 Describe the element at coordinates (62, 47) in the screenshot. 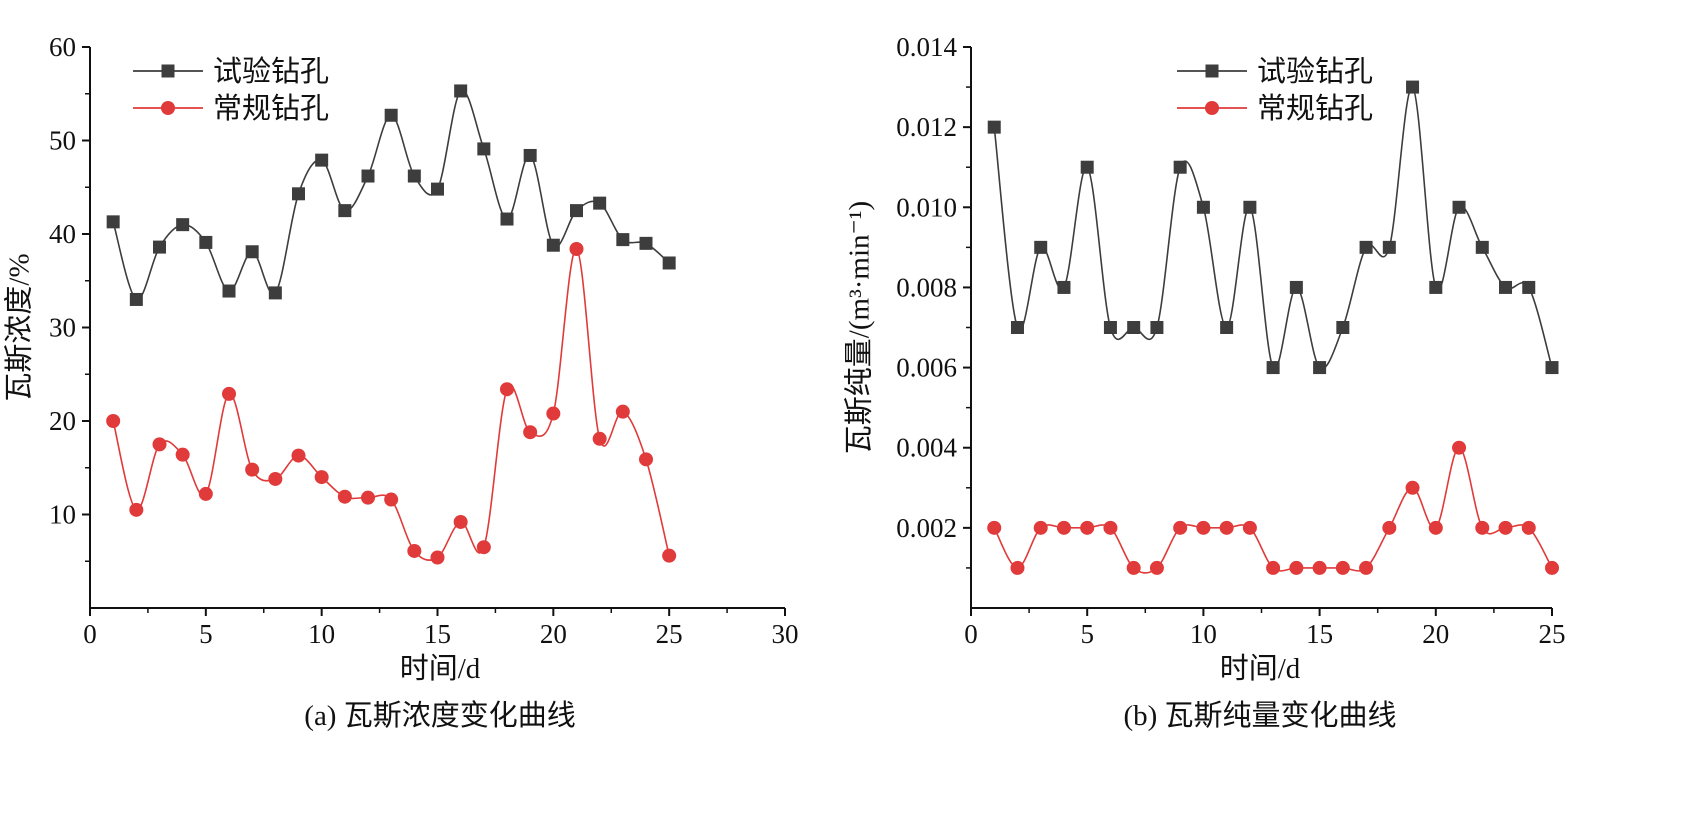

I see `y-tick-label: 60` at that location.